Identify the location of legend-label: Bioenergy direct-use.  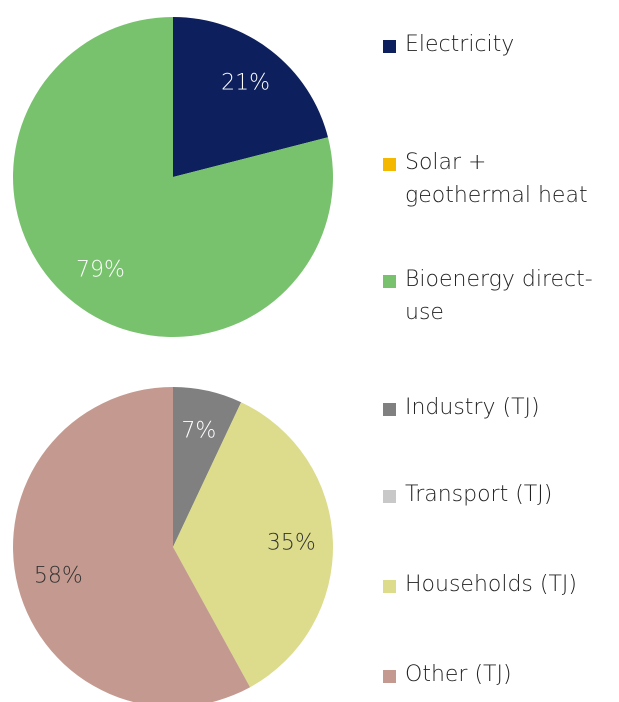
(499, 296).